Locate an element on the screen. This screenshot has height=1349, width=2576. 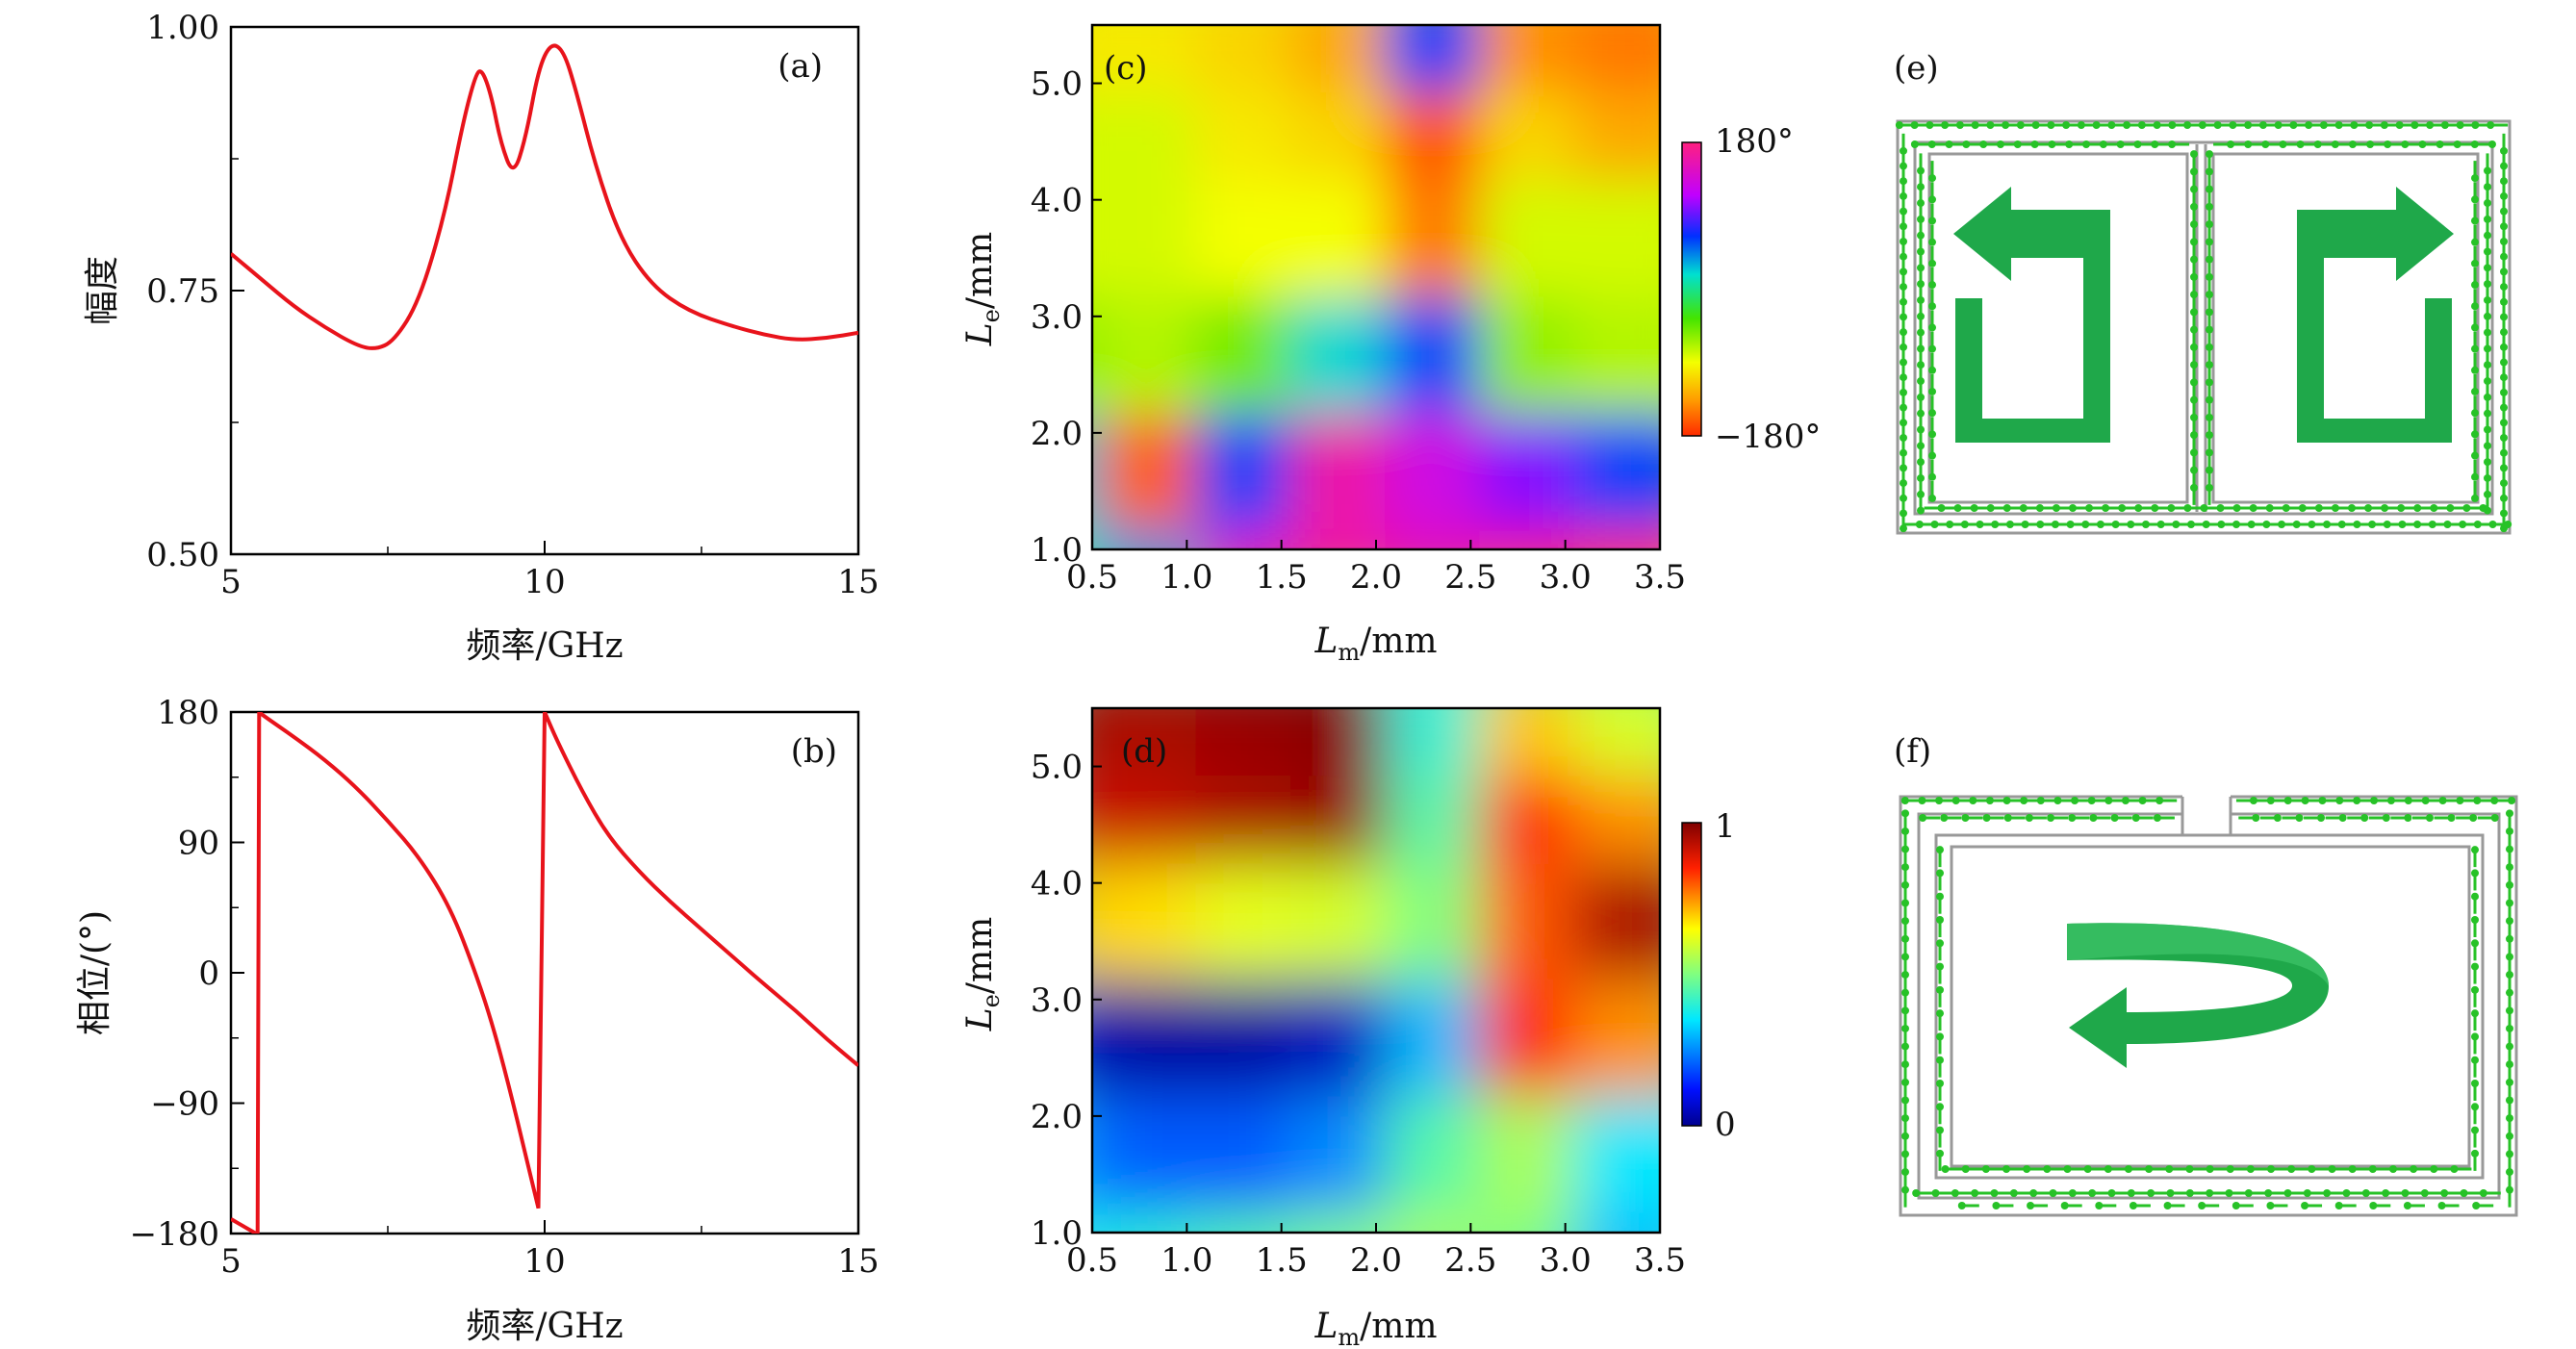
x-tick-label: 2.5 is located at coordinates (1470, 1260).